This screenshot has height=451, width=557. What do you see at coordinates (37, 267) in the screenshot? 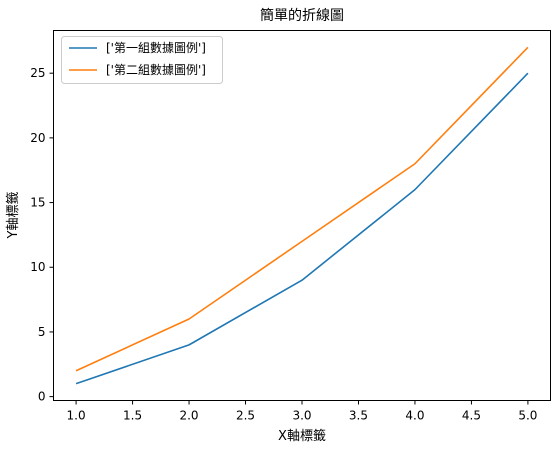
I see `y-tick-label: 10` at bounding box center [37, 267].